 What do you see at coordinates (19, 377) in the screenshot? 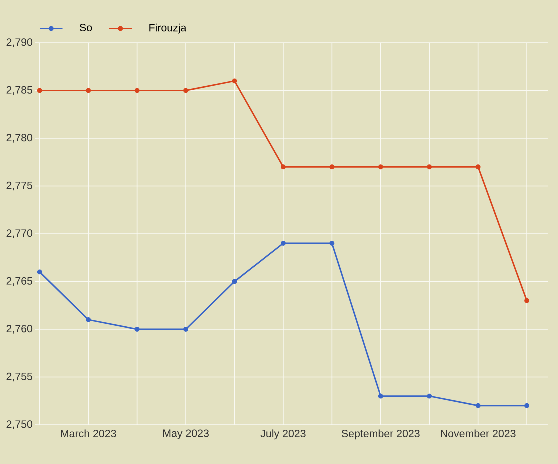
I see `y-tick-label: 2,755` at bounding box center [19, 377].